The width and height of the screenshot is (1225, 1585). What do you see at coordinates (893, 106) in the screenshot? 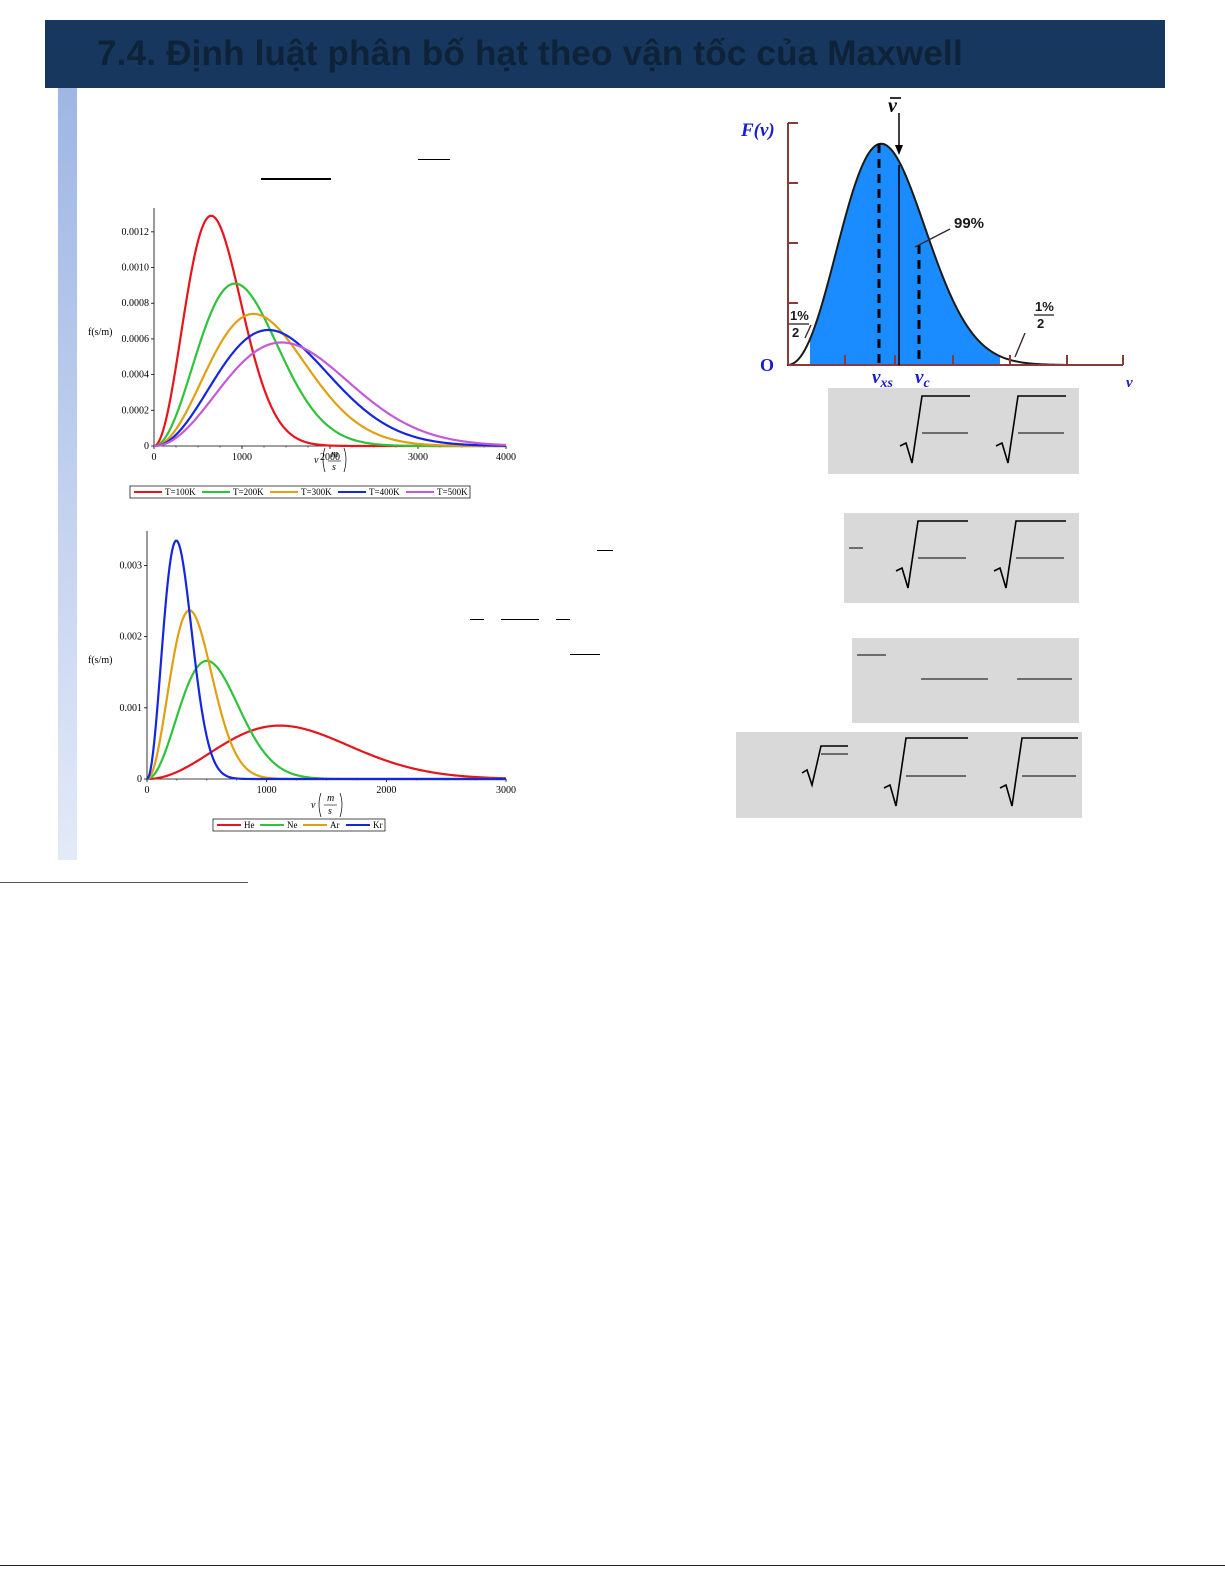
I see `vbar-label: v` at bounding box center [893, 106].